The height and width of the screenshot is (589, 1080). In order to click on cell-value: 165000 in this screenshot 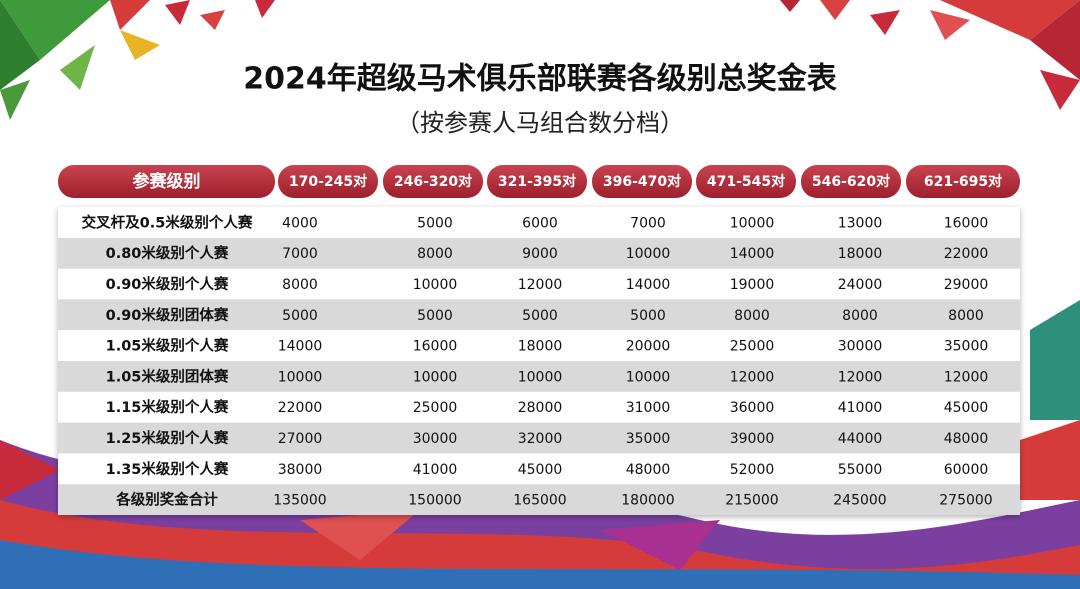, I will do `click(539, 501)`.